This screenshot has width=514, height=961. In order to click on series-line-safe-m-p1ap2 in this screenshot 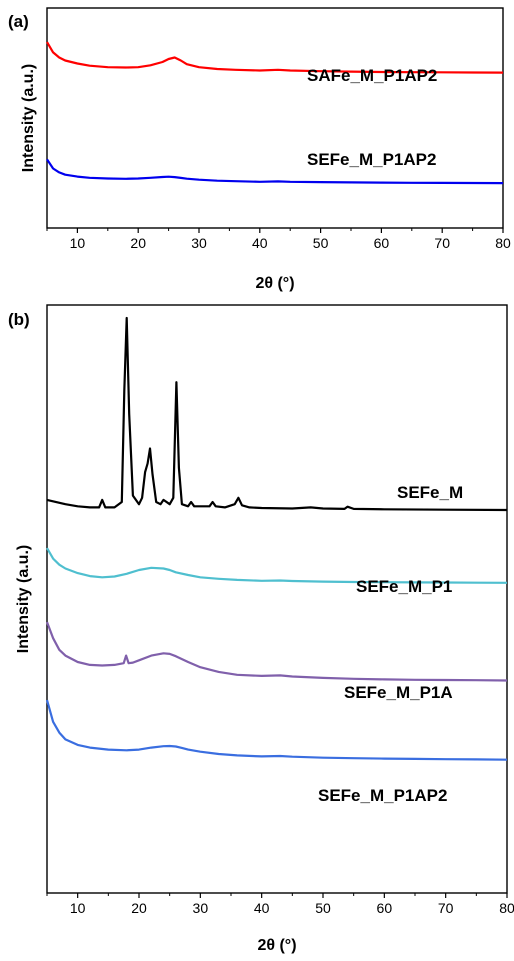, I will do `click(275, 57)`.